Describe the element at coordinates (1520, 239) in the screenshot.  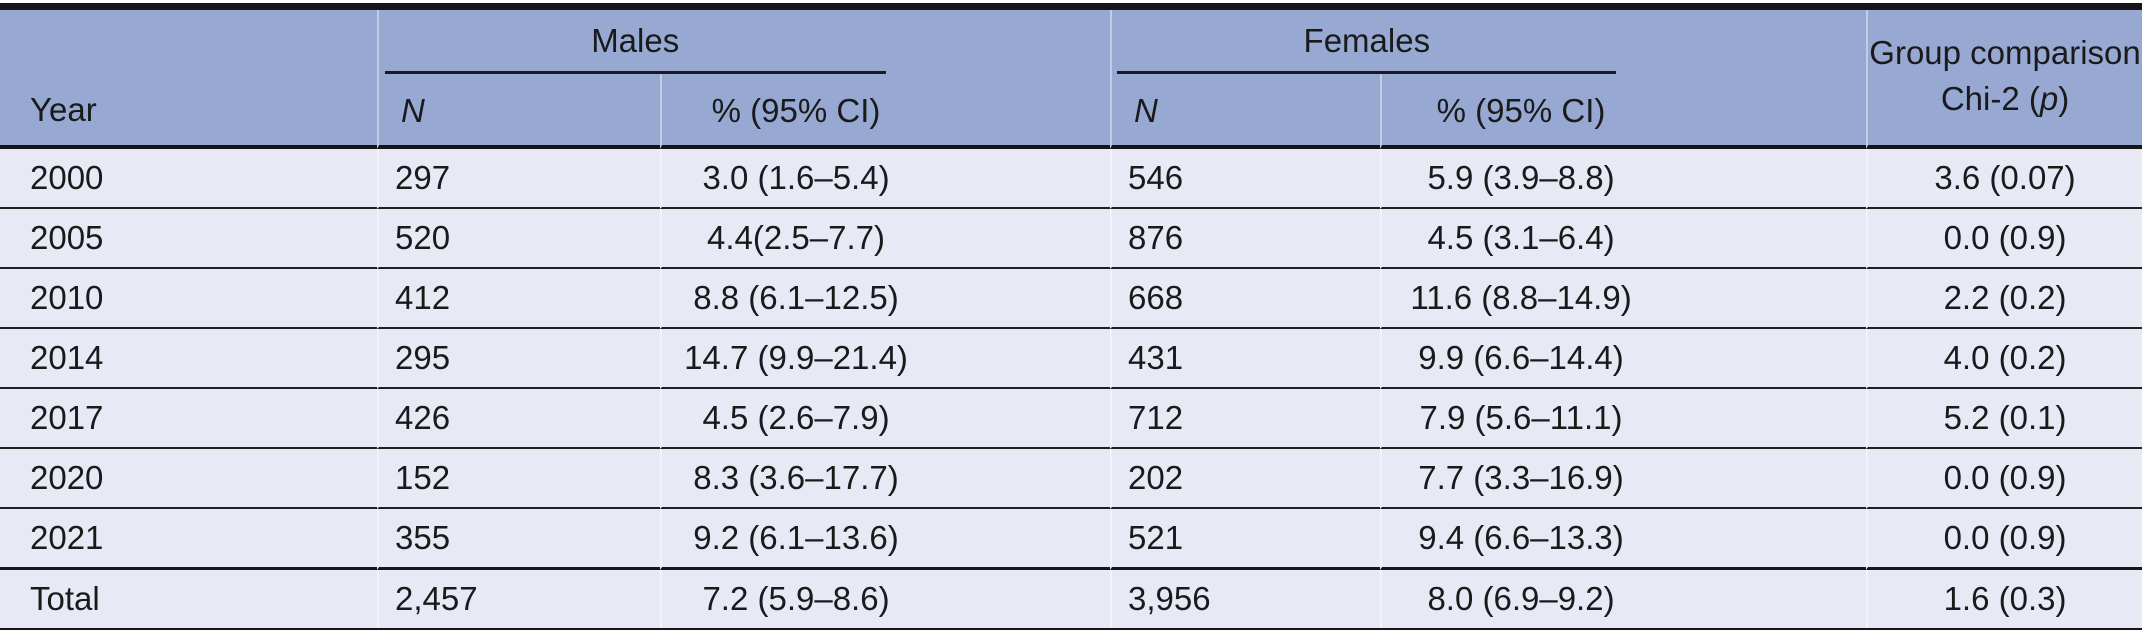
I see `females-pct-cell: 4.5 (3.1–6.4)` at that location.